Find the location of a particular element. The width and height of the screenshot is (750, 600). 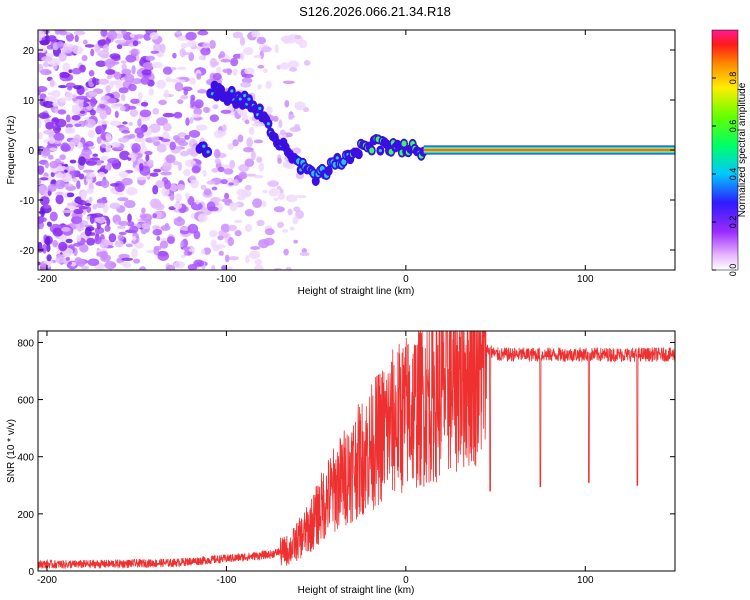

ridge-blob-outer is located at coordinates (216, 96).